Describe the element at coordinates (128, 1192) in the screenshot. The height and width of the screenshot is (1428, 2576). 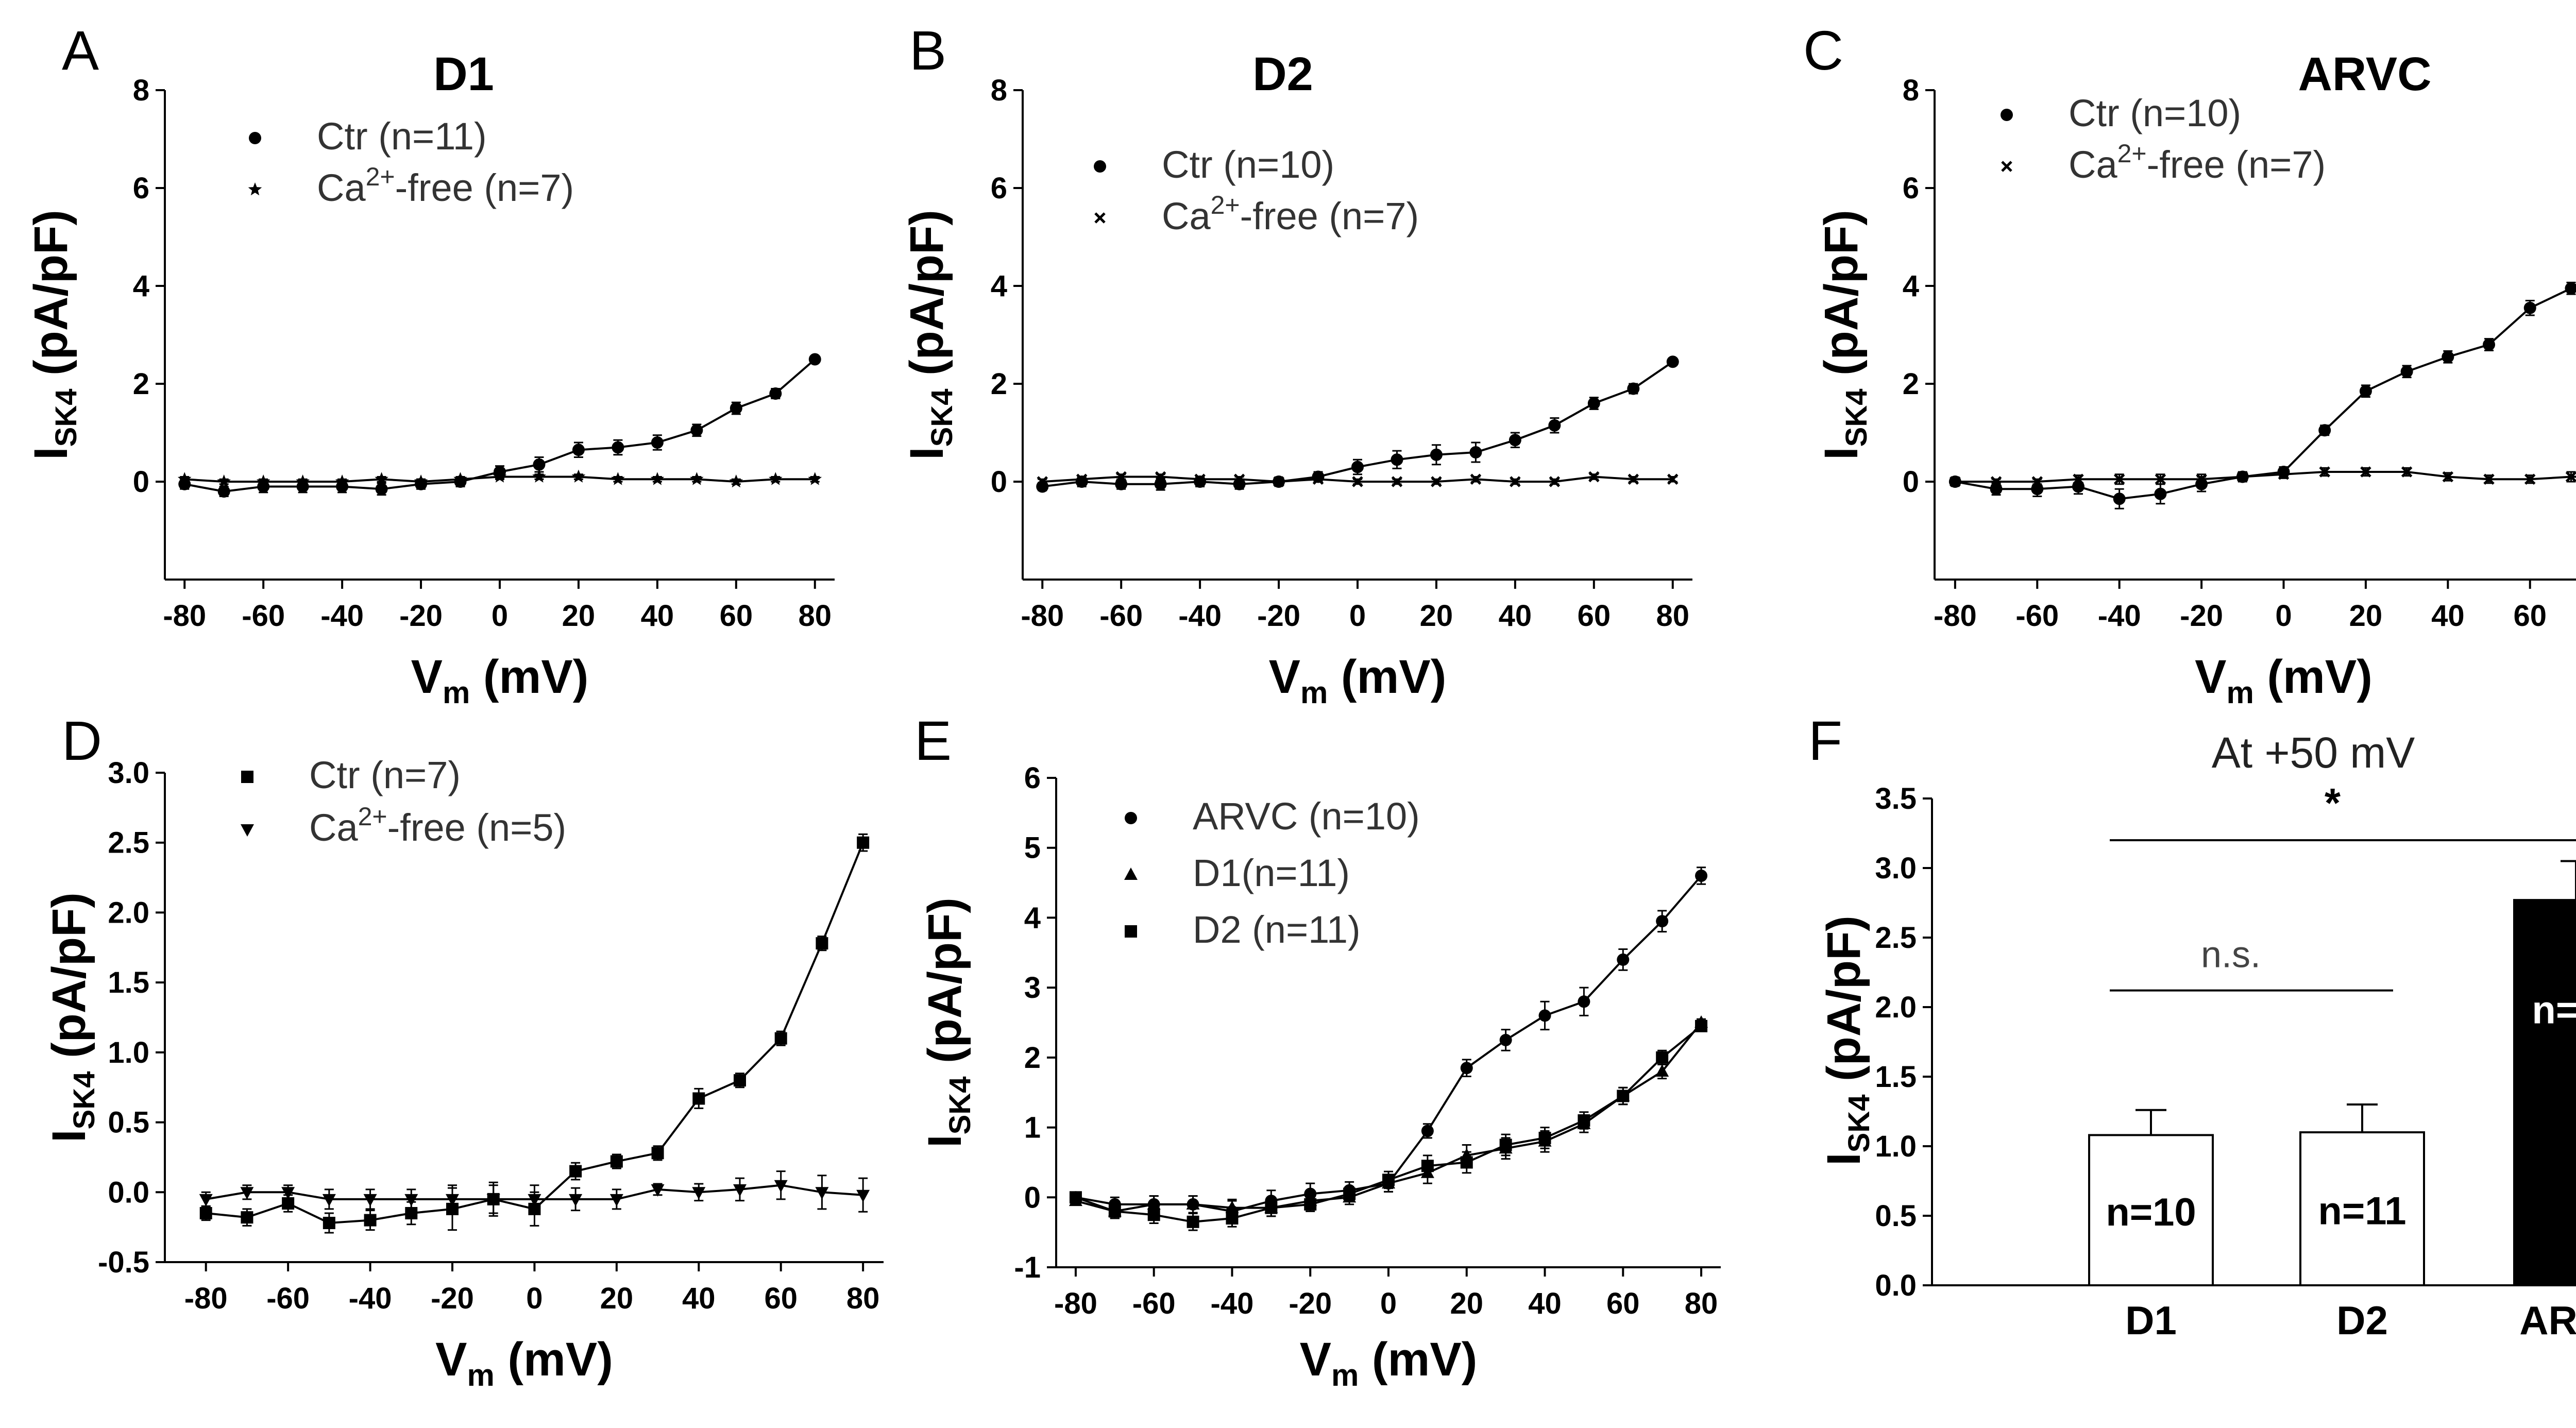
I see `y-tick-label: 0.0` at that location.